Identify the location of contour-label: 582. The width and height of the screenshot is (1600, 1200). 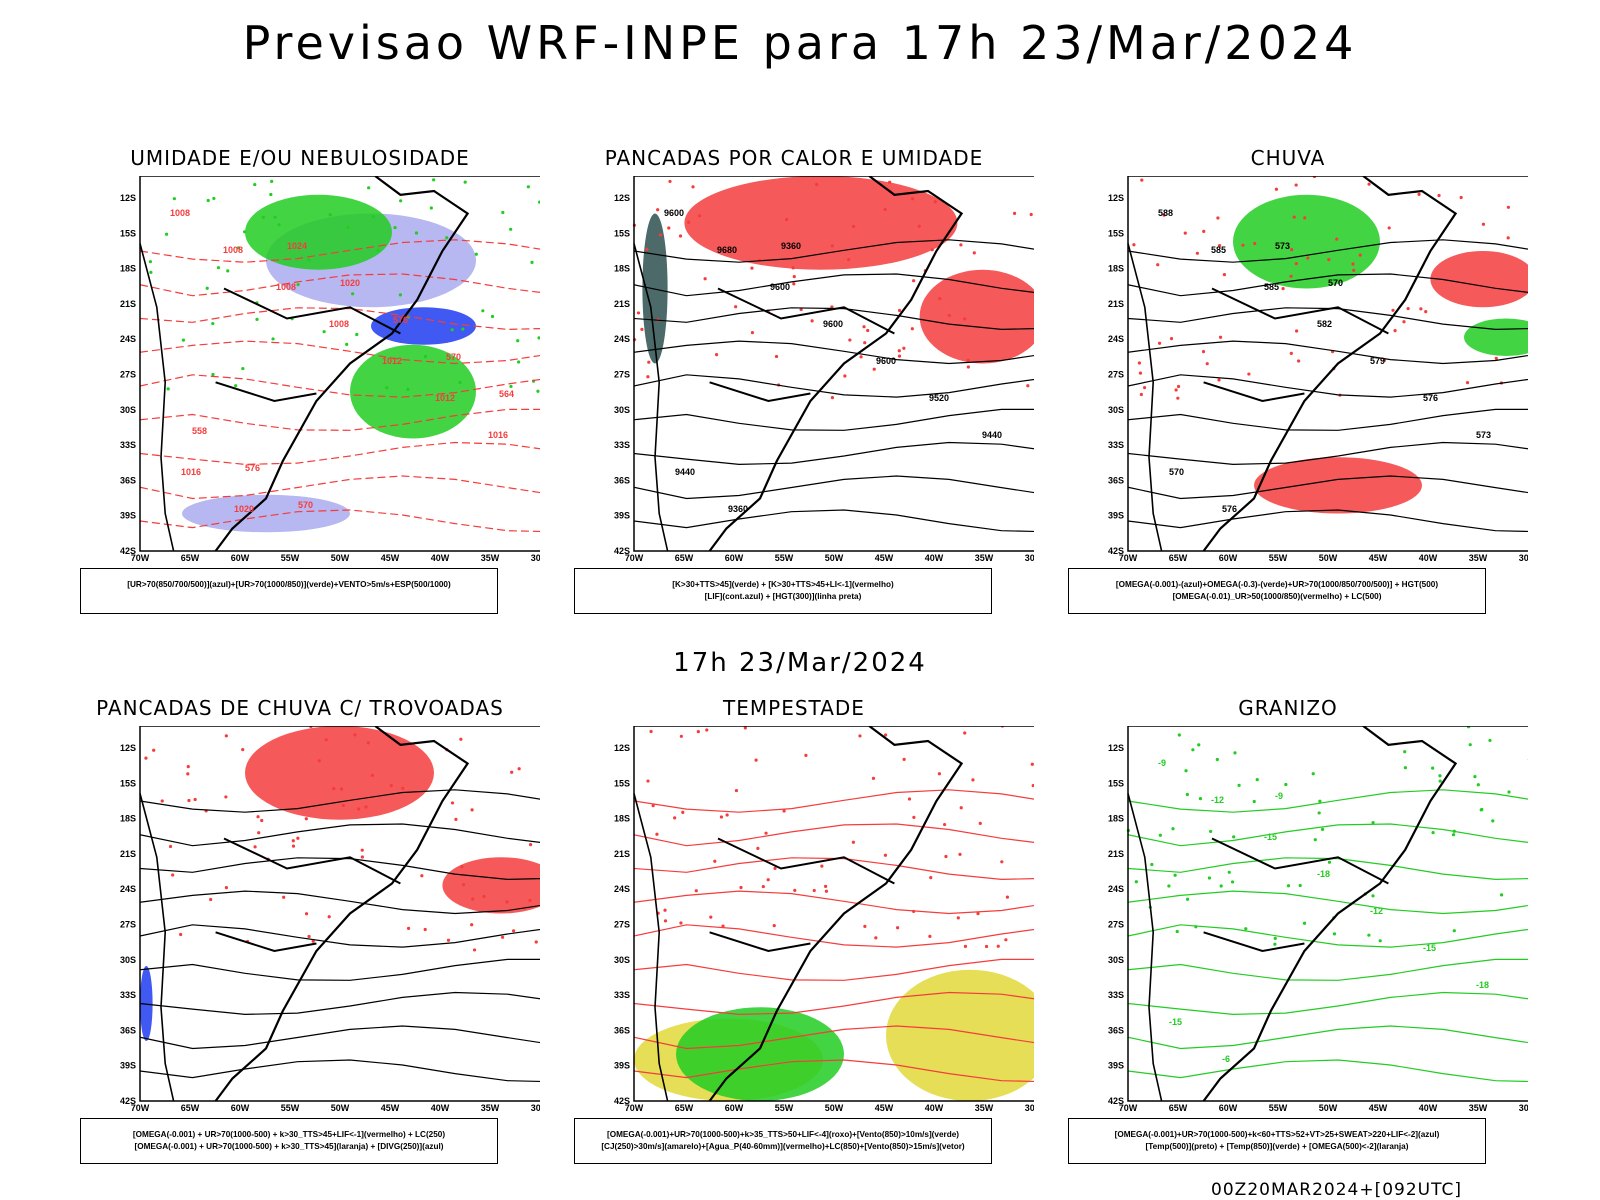
(1324, 324).